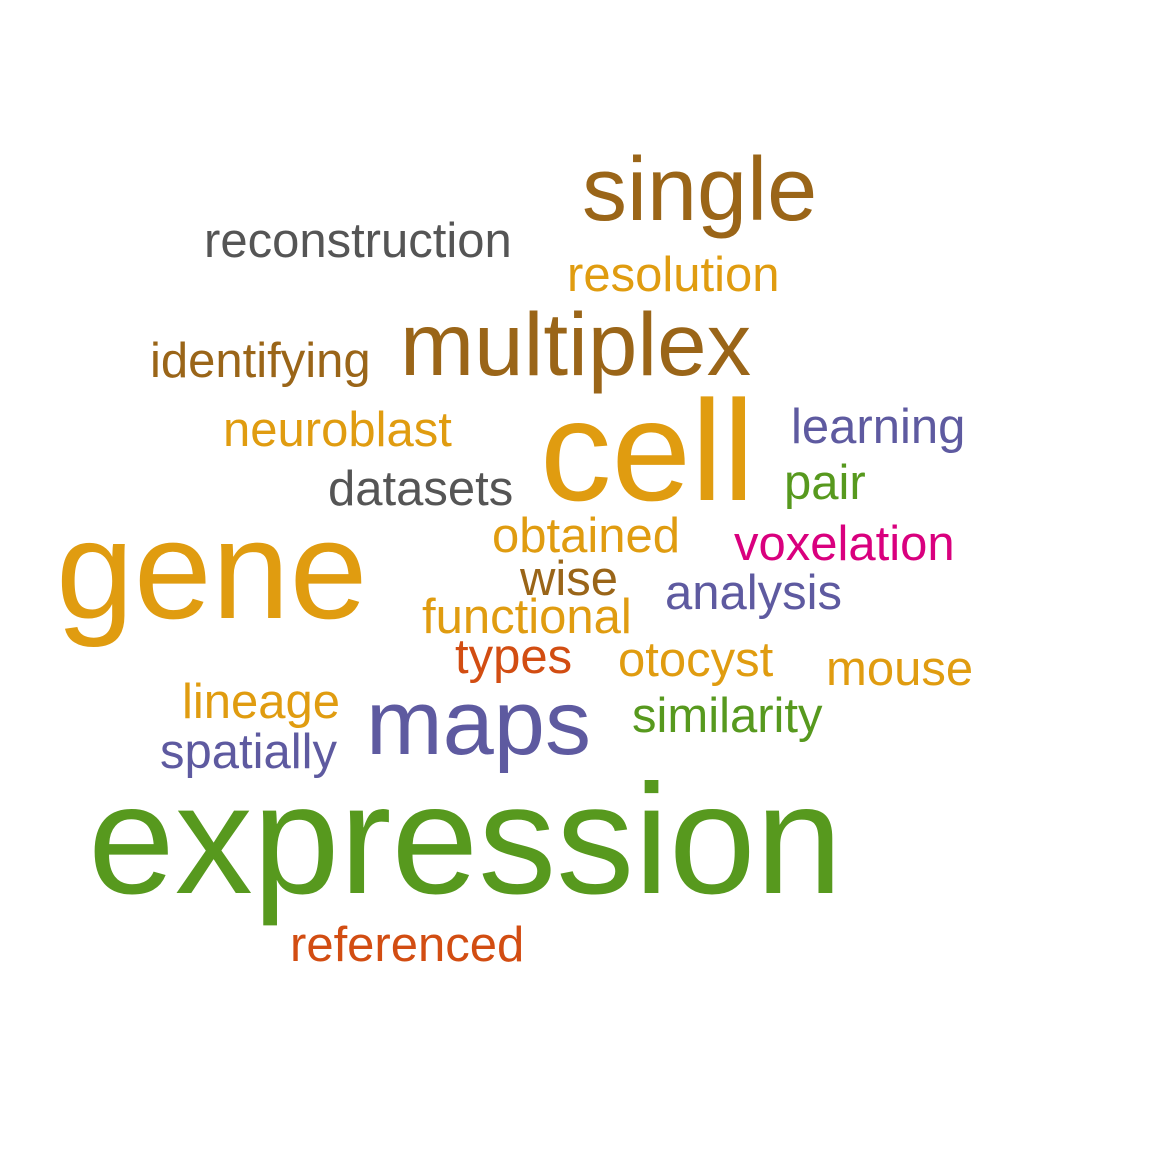 The width and height of the screenshot is (1152, 1152). What do you see at coordinates (527, 617) in the screenshot?
I see `word-functional: functional` at bounding box center [527, 617].